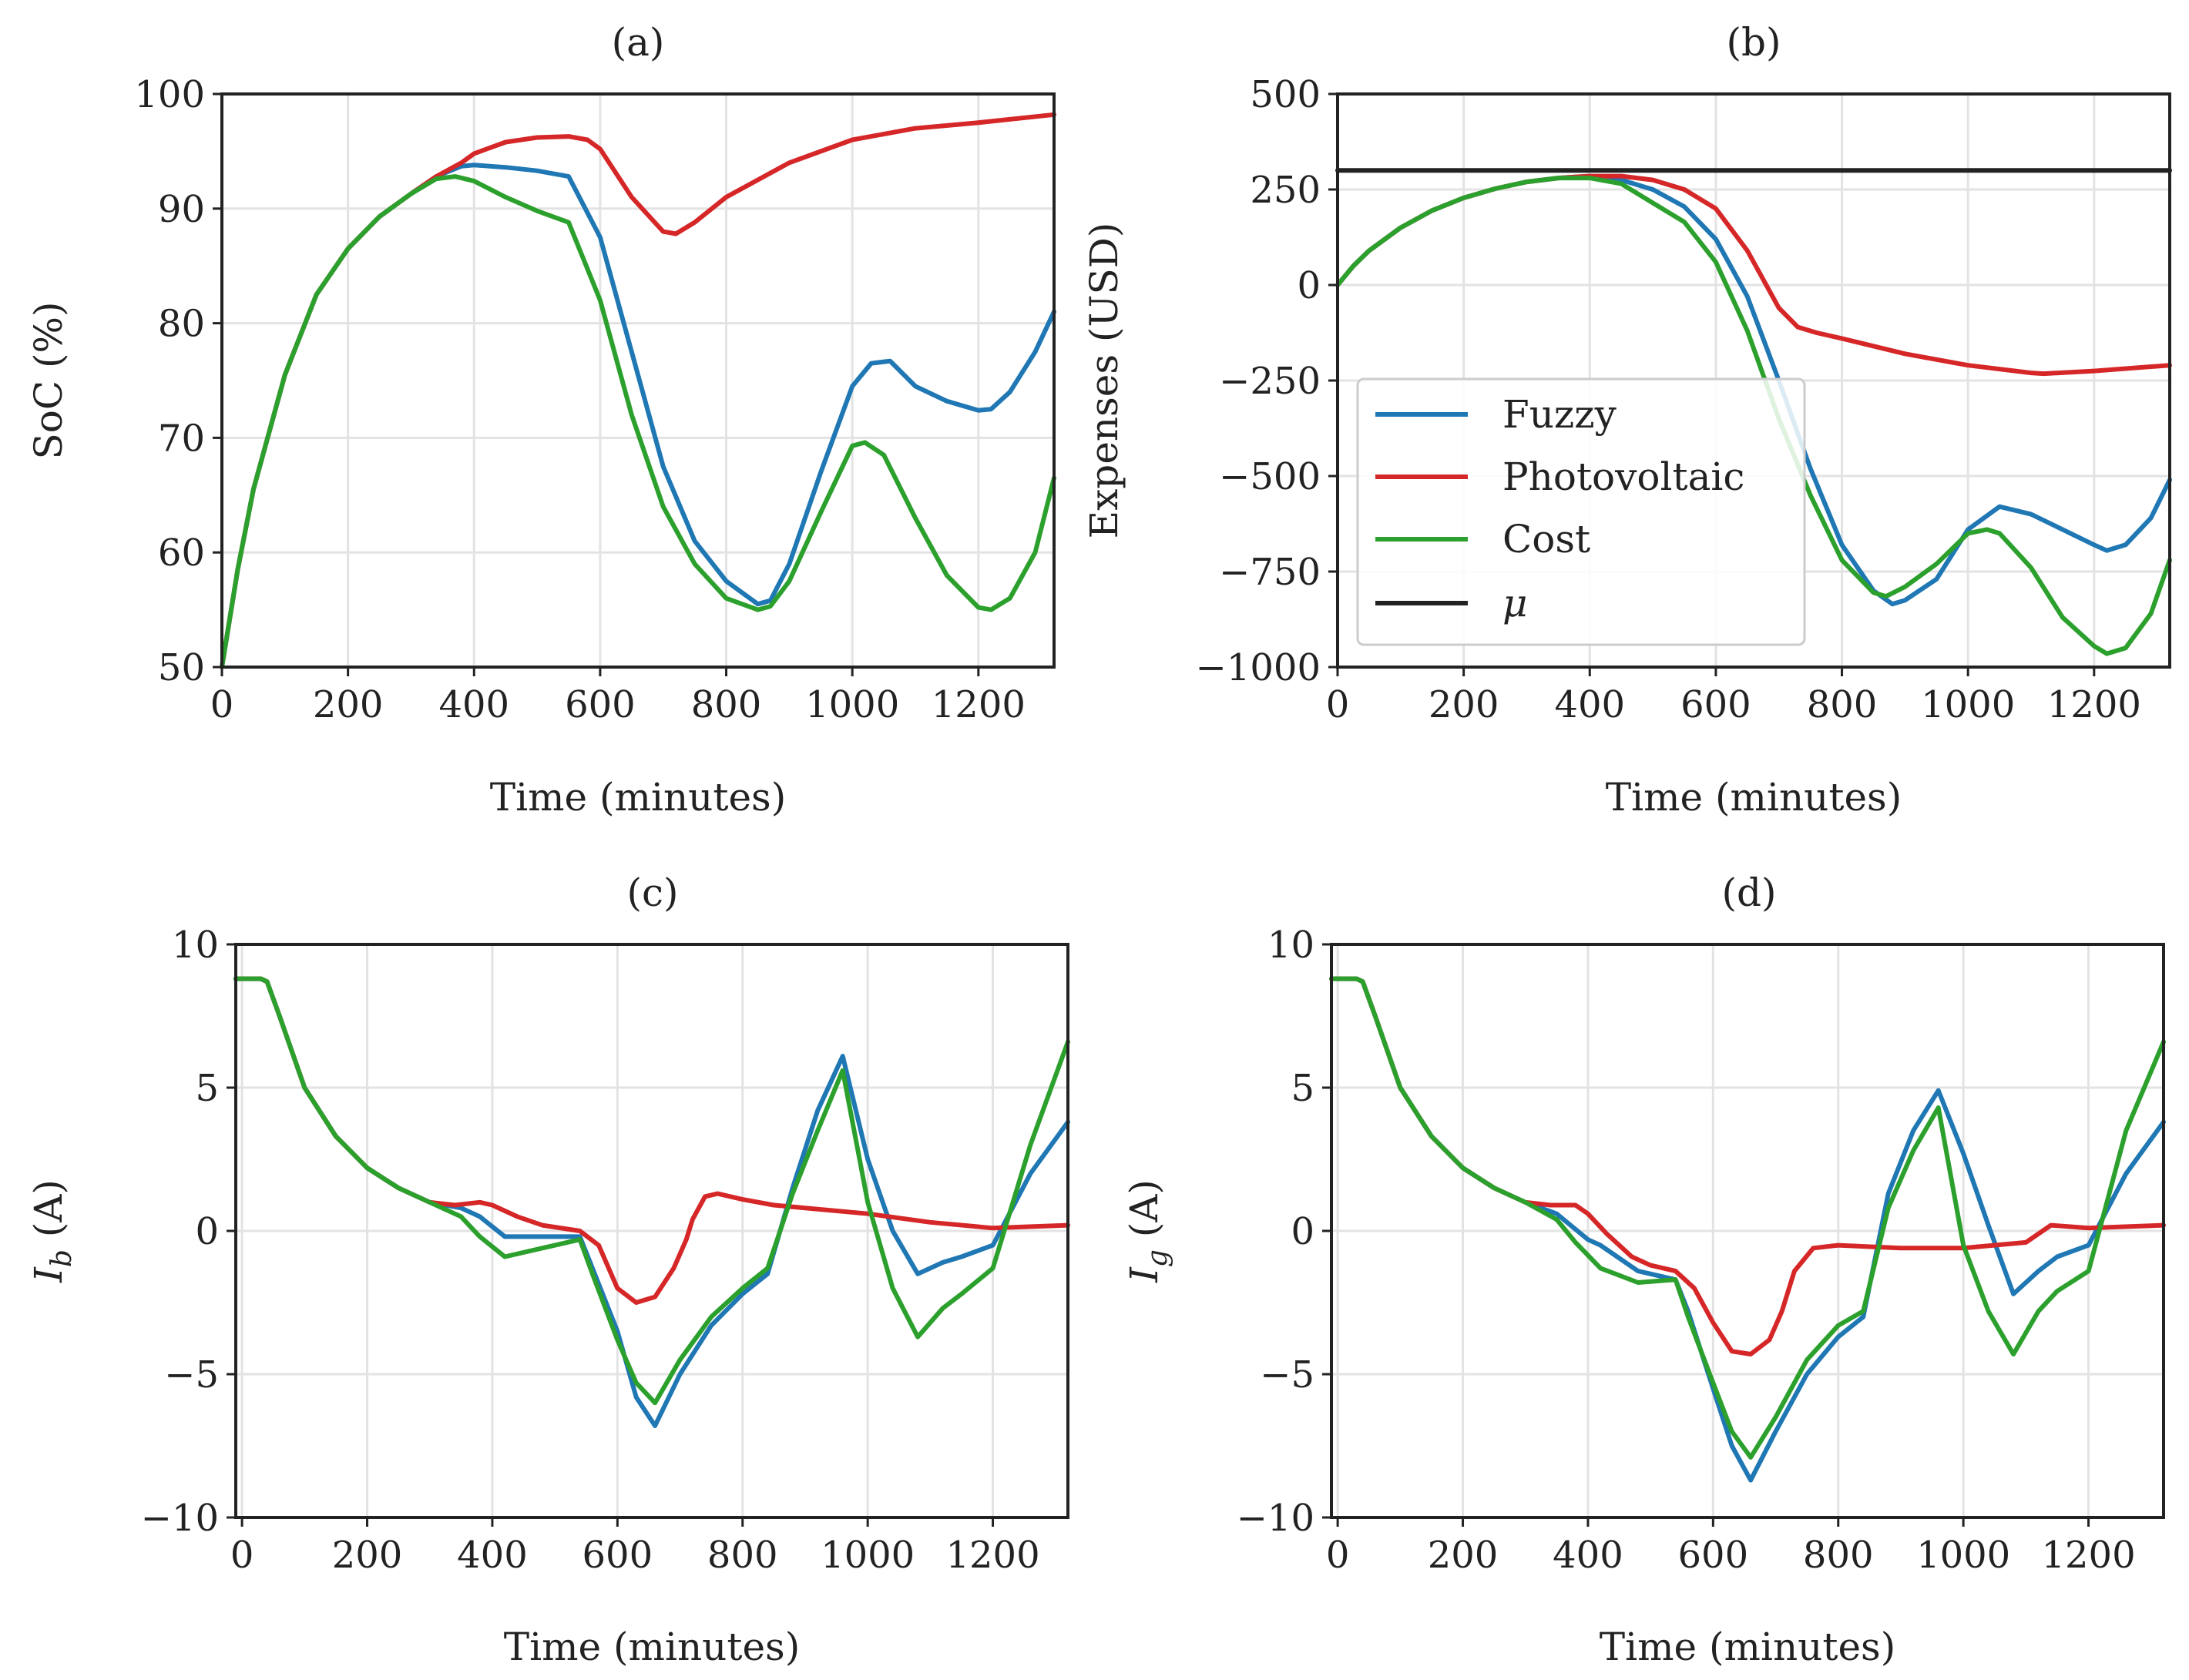 This screenshot has width=2189, height=1680. Describe the element at coordinates (48, 380) in the screenshot. I see `panel-a-ylabel: SoC (%)` at that location.